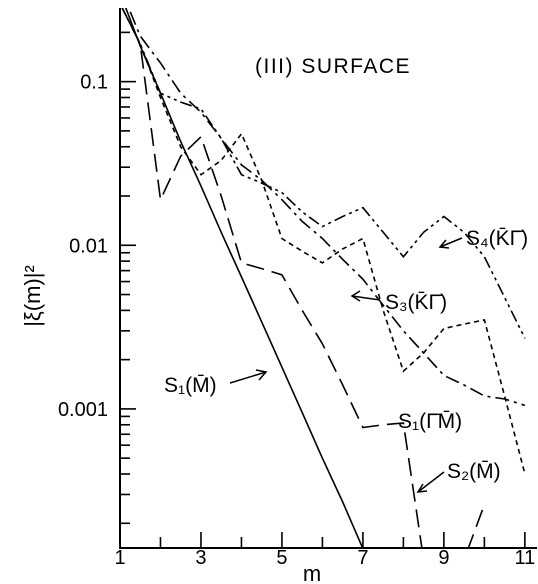  I want to click on arrow-s3-kg-head, so click(355, 296).